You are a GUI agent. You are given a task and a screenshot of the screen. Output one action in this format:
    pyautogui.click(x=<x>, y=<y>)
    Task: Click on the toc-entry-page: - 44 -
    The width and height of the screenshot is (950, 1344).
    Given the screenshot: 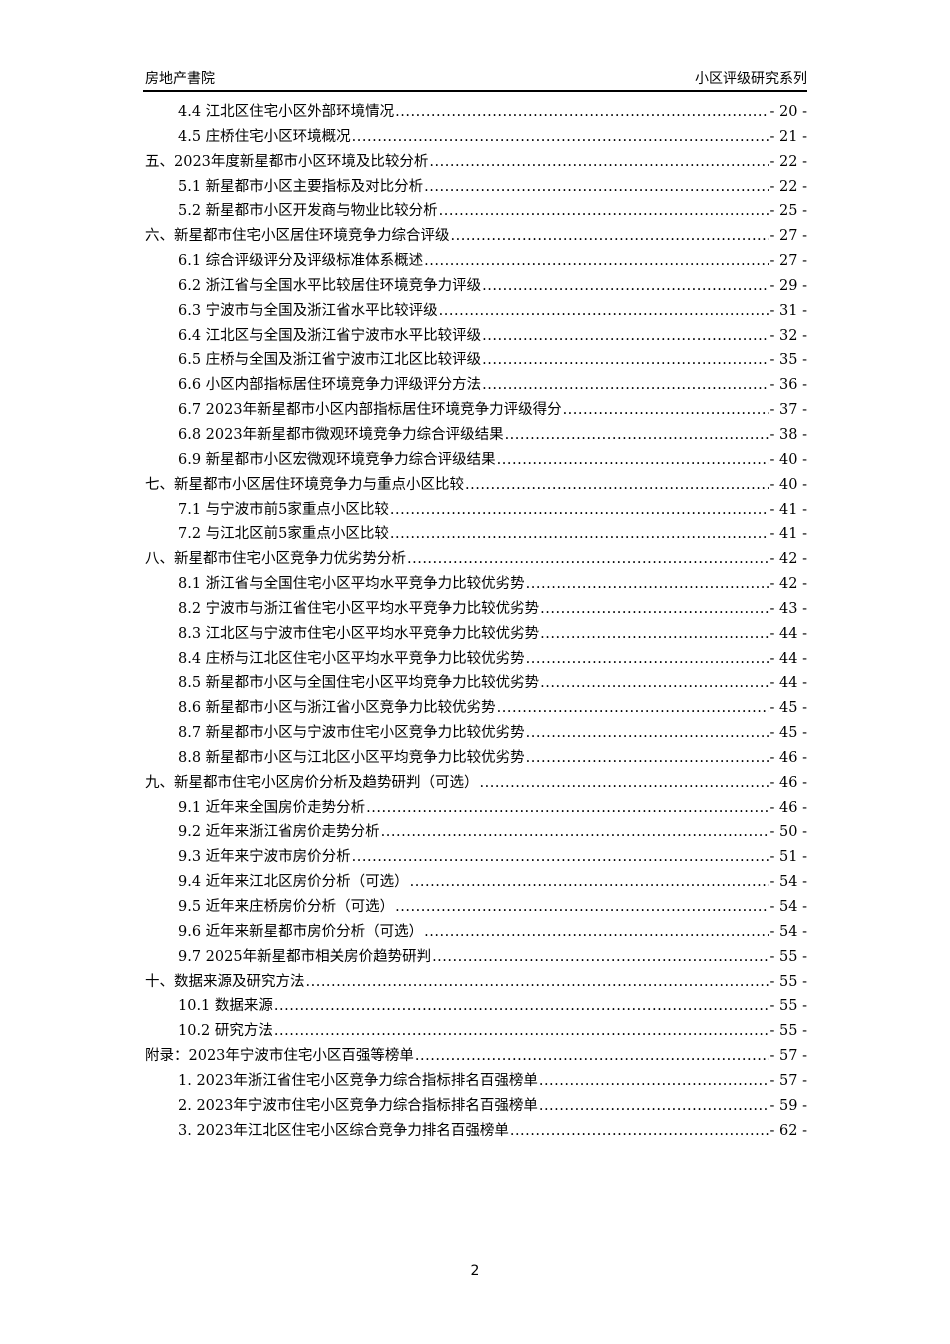 What is the action you would take?
    pyautogui.click(x=788, y=683)
    